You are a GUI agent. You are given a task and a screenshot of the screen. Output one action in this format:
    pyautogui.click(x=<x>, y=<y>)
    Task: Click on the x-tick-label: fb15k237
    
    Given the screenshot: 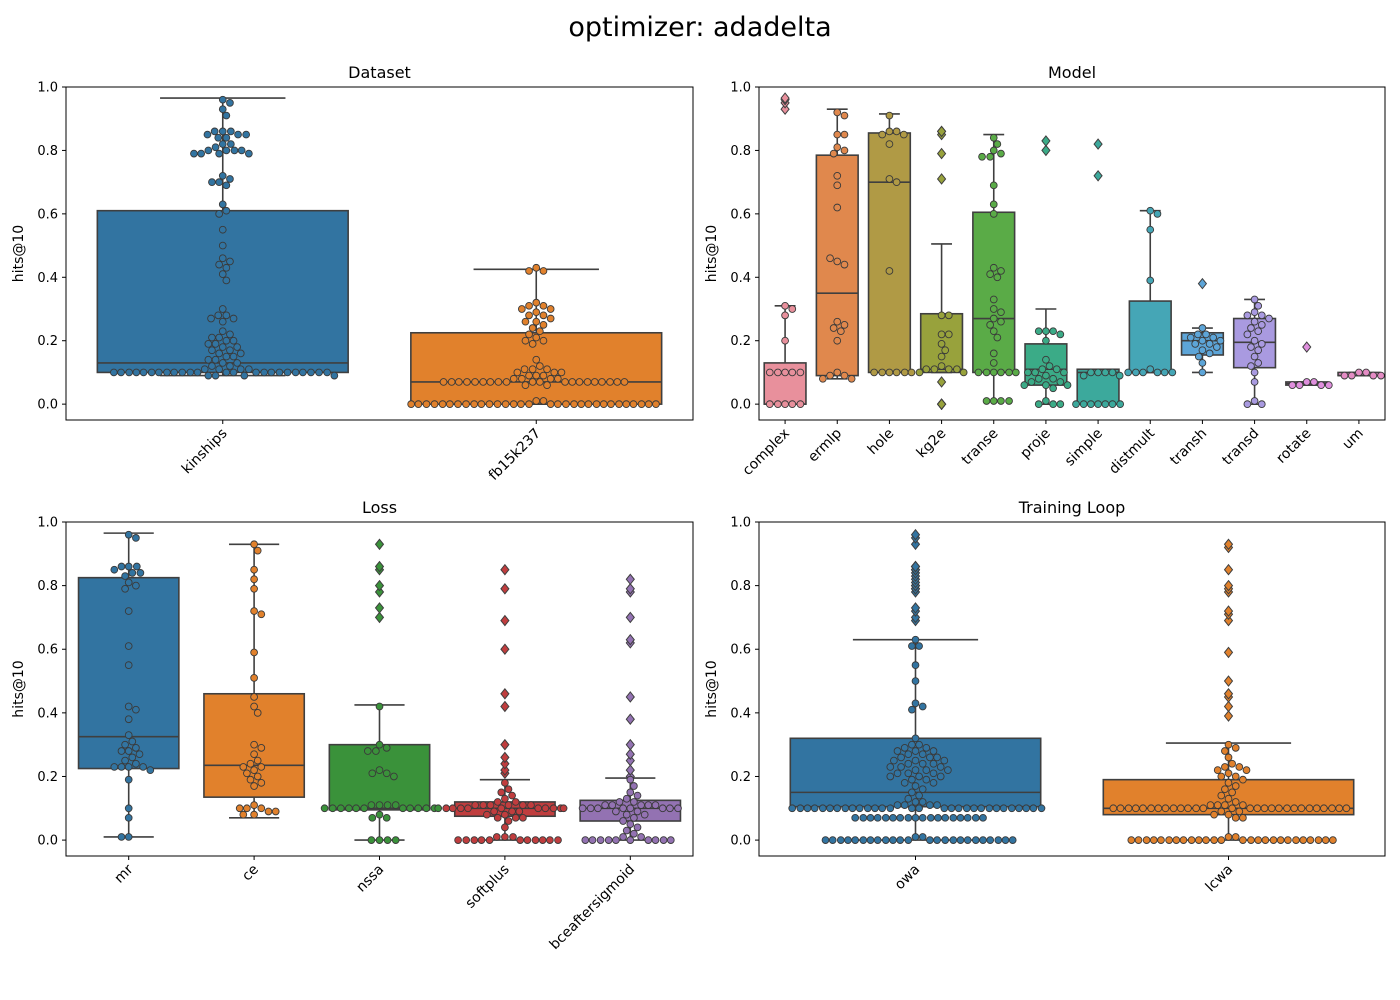 What is the action you would take?
    pyautogui.click(x=515, y=455)
    